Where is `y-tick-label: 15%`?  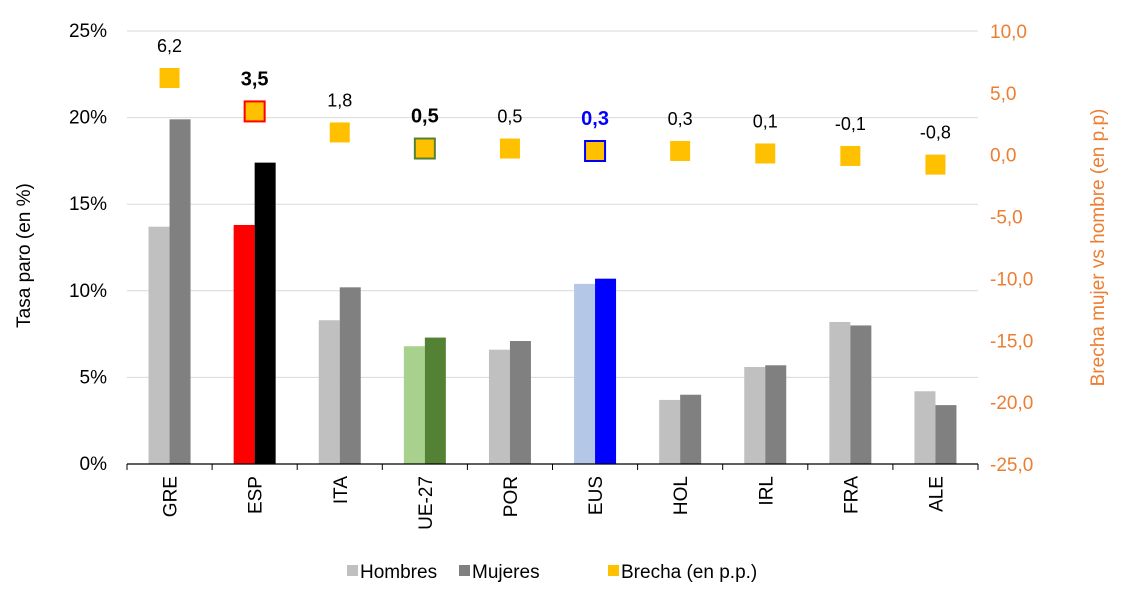
y-tick-label: 15% is located at coordinates (88, 204).